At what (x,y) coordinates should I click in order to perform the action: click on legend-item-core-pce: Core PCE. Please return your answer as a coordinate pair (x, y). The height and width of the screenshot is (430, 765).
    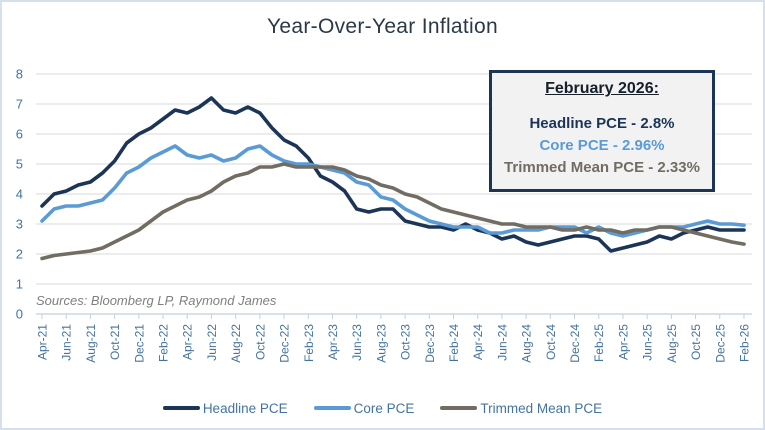
    Looking at the image, I should click on (364, 408).